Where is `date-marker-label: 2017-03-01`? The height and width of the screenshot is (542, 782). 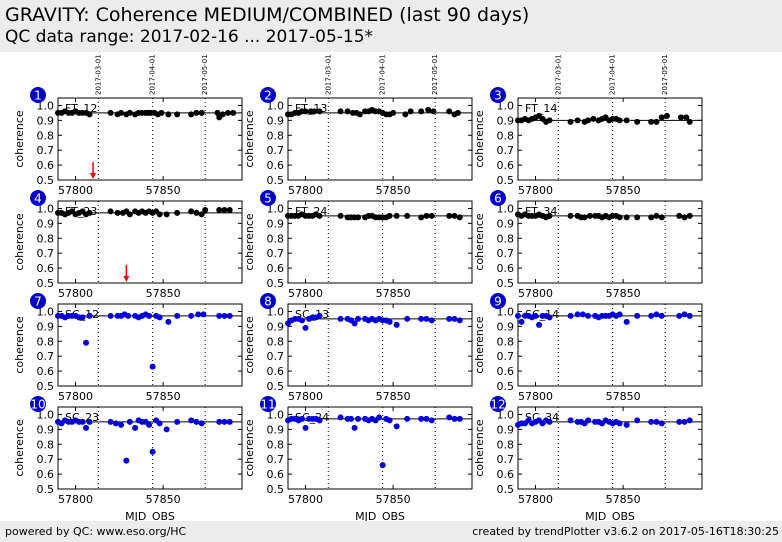 date-marker-label: 2017-03-01 is located at coordinates (328, 74).